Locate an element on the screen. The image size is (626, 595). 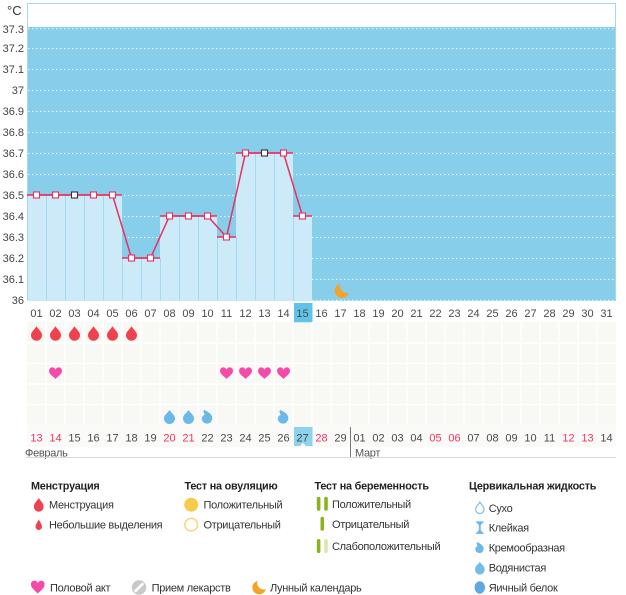
svg-text: Небольшие выделения is located at coordinates (106, 526).